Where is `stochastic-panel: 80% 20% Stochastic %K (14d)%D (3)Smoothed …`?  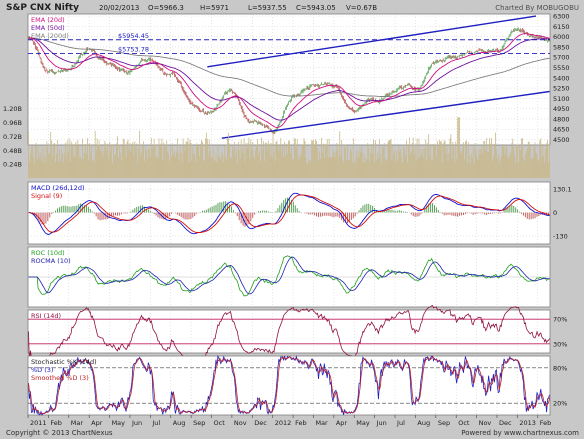
stochastic-panel: 80% 20% Stochastic %K (14d)%D (3)Smoothed … is located at coordinates (297, 385).